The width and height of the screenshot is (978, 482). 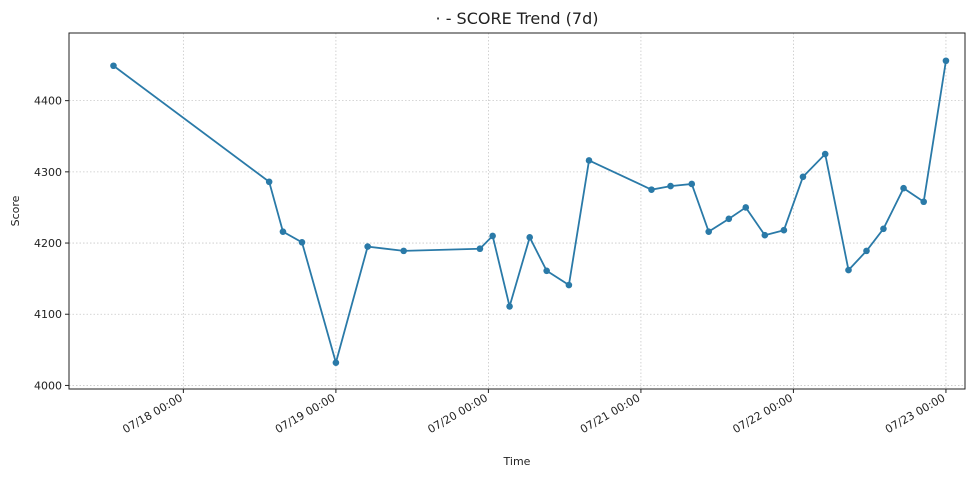 I want to click on x-axis-label: Time, so click(x=517, y=461).